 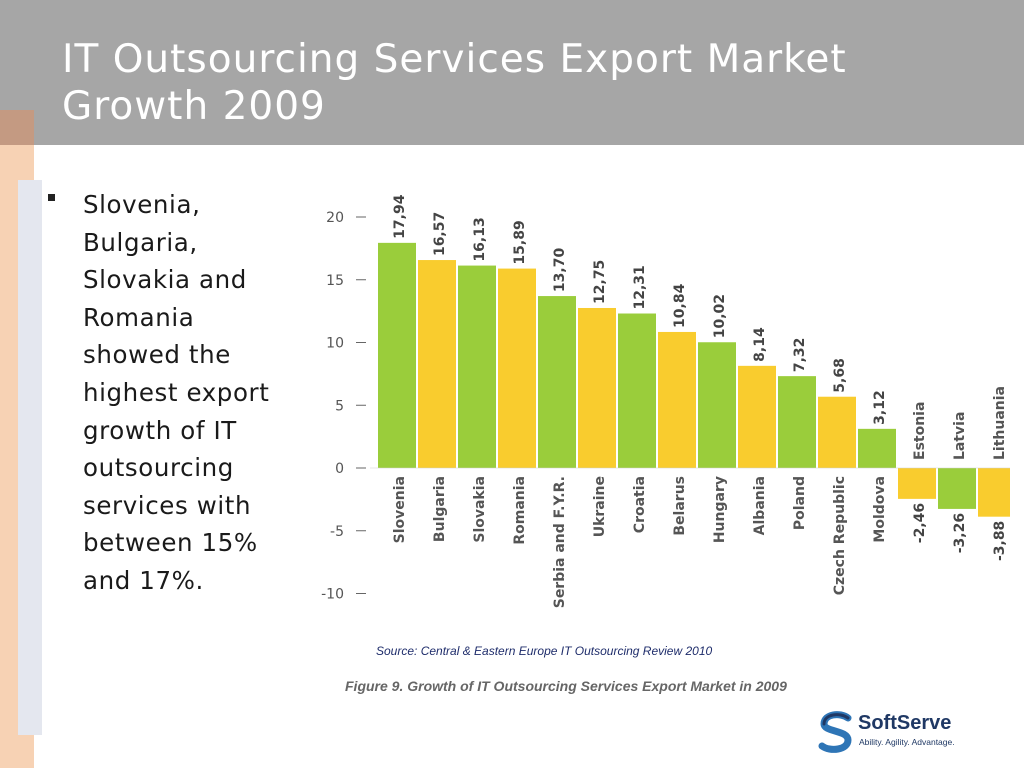 I want to click on accent-block, so click(x=17, y=127).